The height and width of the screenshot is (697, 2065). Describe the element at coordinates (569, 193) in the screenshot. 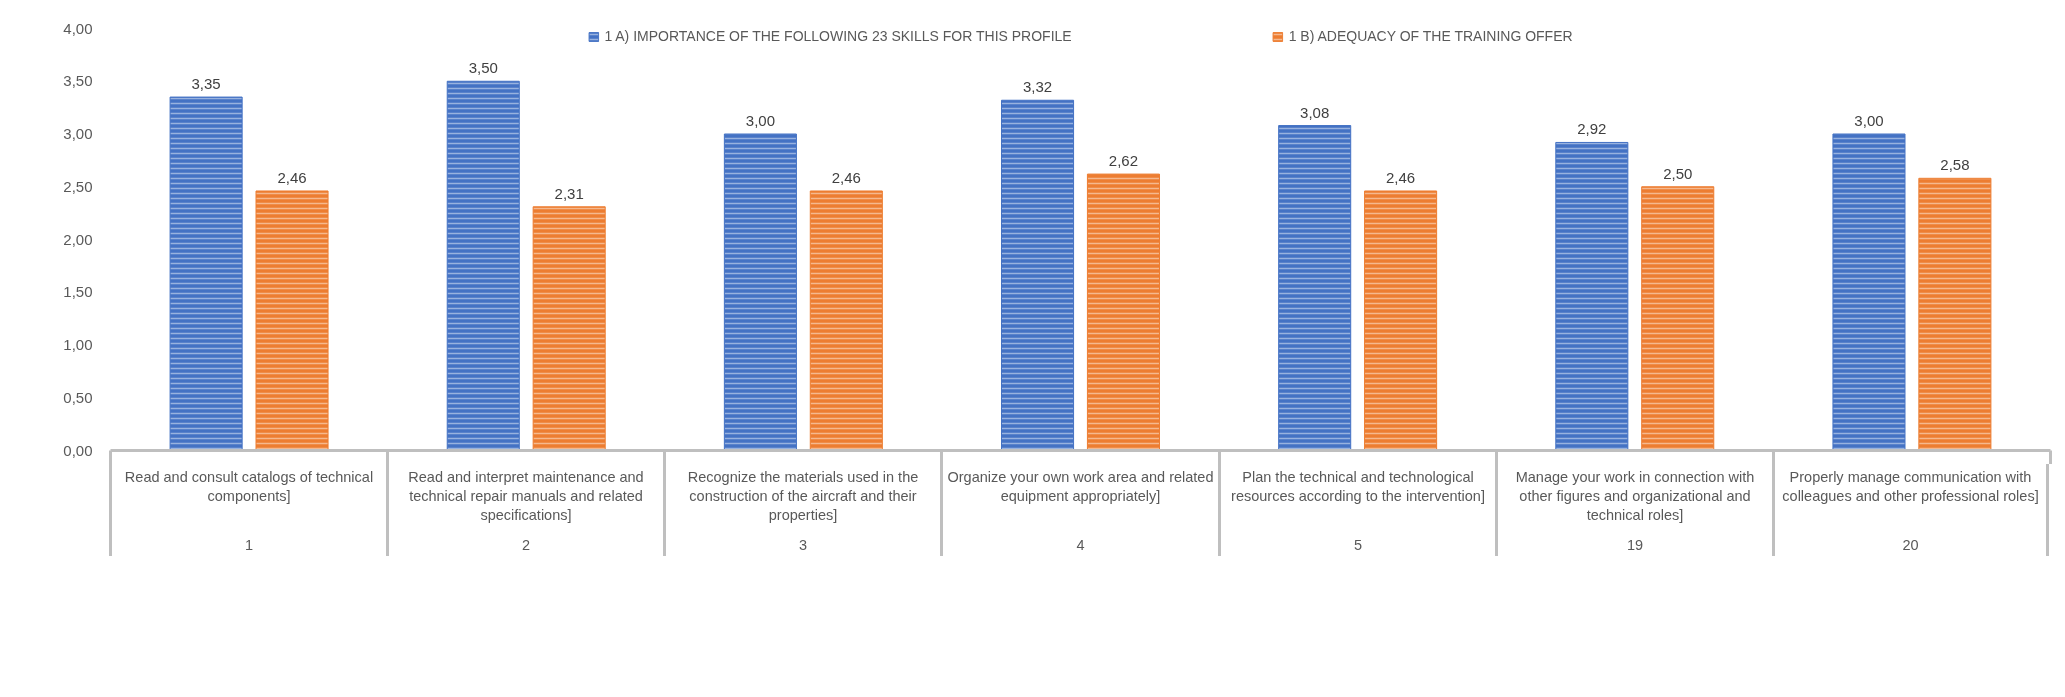

I see `data-label: 2,31` at that location.